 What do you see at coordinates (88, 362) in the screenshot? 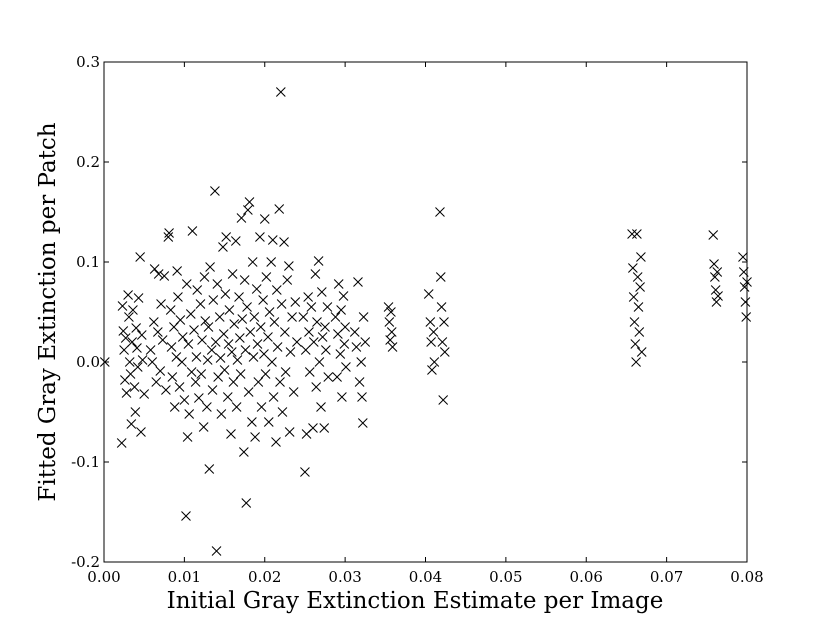
I see `y-tick-label: 0.0` at bounding box center [88, 362].